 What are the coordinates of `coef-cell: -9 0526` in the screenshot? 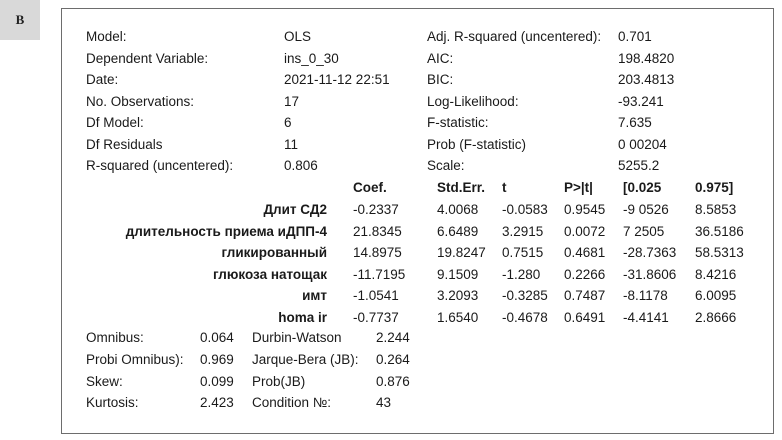 It's located at (646, 209).